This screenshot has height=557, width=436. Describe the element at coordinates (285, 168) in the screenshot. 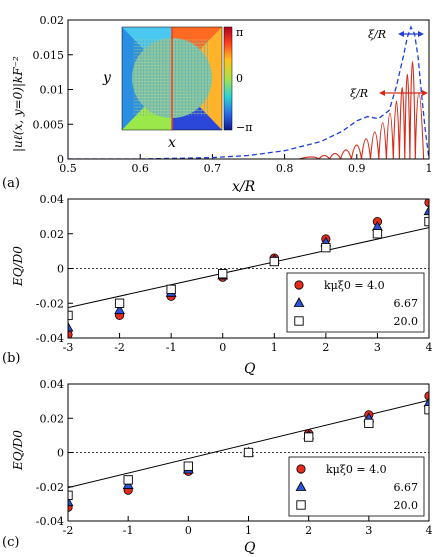

I see `x-tick-label: 0.8` at that location.